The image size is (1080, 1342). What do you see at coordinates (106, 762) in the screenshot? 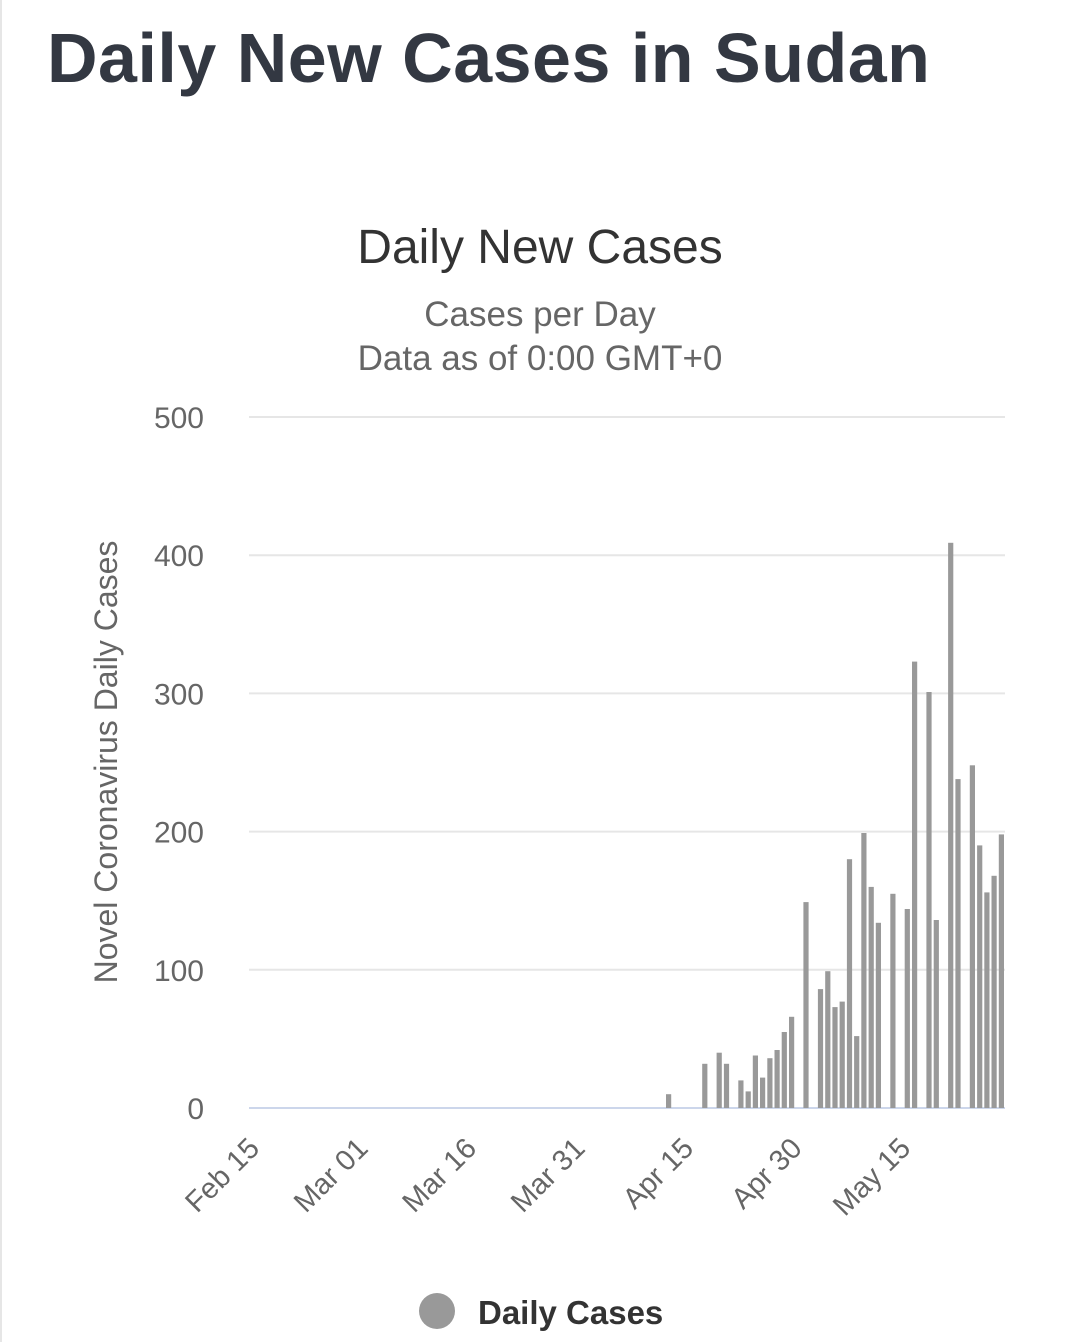
I see `y-axis-title: Novel Coronavirus Daily Cases` at bounding box center [106, 762].